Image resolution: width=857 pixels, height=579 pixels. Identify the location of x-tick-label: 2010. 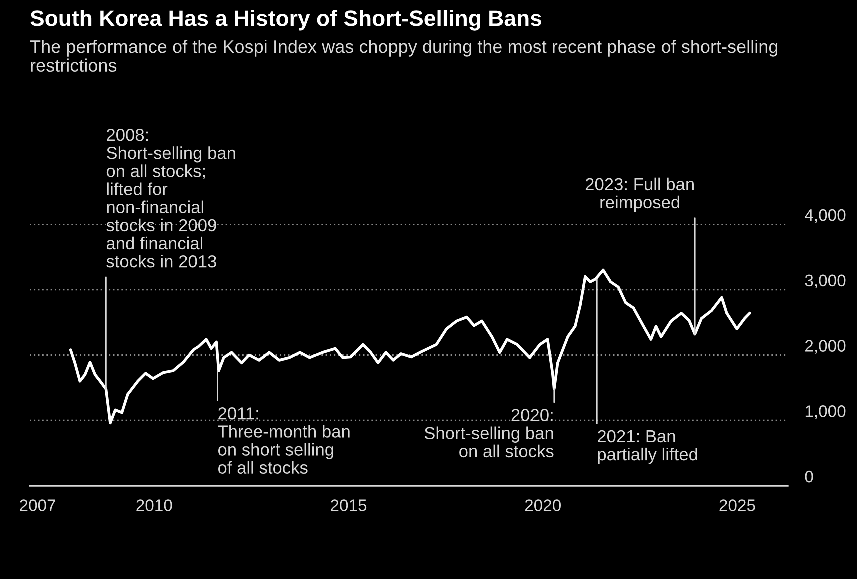
(154, 506).